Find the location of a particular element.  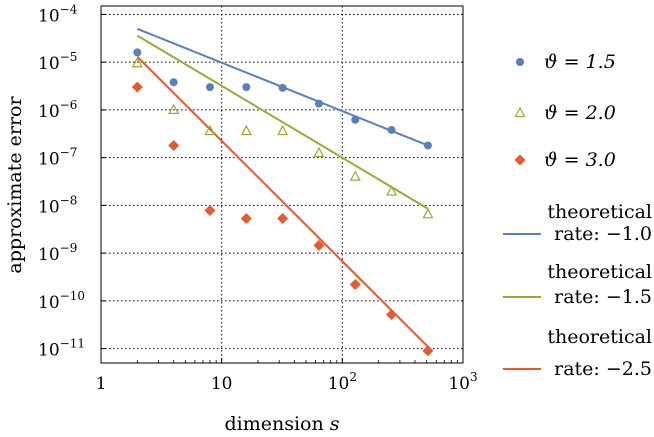

y-tick-label: 10⁻⁷ is located at coordinates (57, 158).